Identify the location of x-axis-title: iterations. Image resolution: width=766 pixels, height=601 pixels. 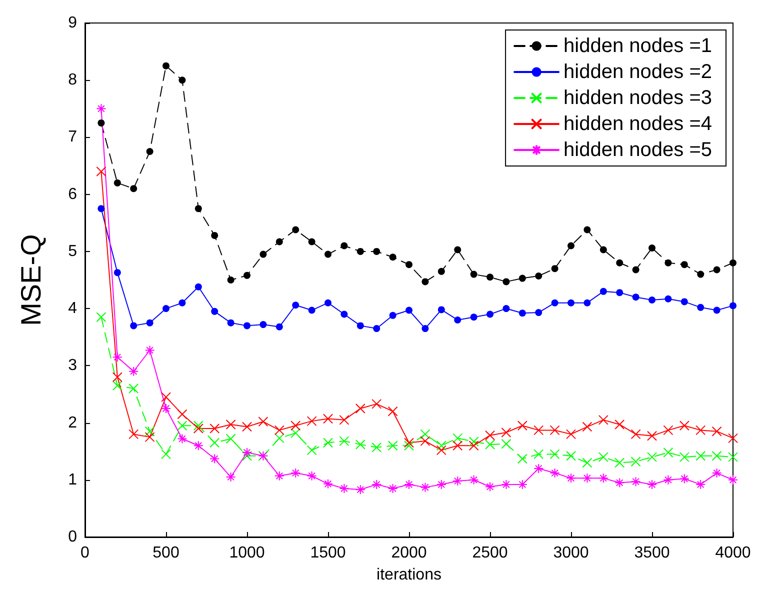
(409, 575).